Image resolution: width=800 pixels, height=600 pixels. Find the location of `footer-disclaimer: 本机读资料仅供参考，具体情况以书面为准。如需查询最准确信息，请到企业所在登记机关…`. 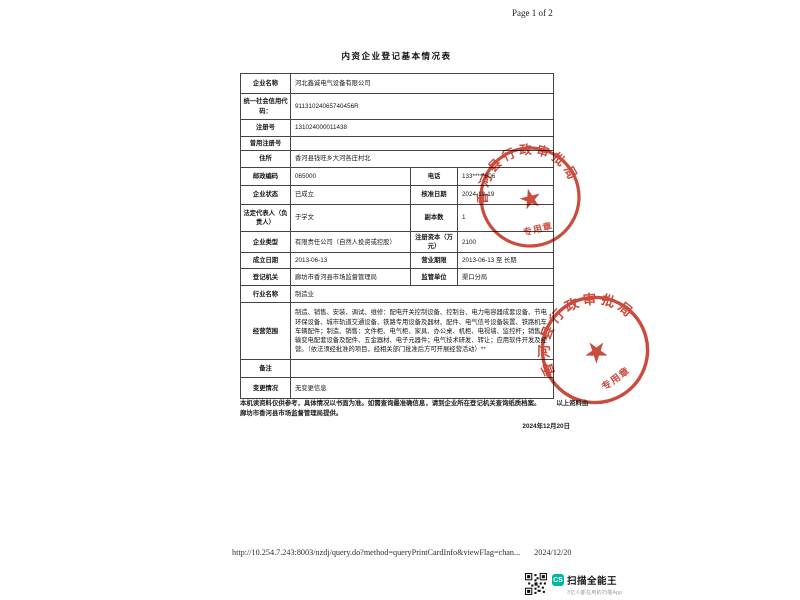

footer-disclaimer: 本机读资料仅供参考，具体情况以书面为准。如需查询最准确信息，请到企业所在登记机关… is located at coordinates (426, 409).